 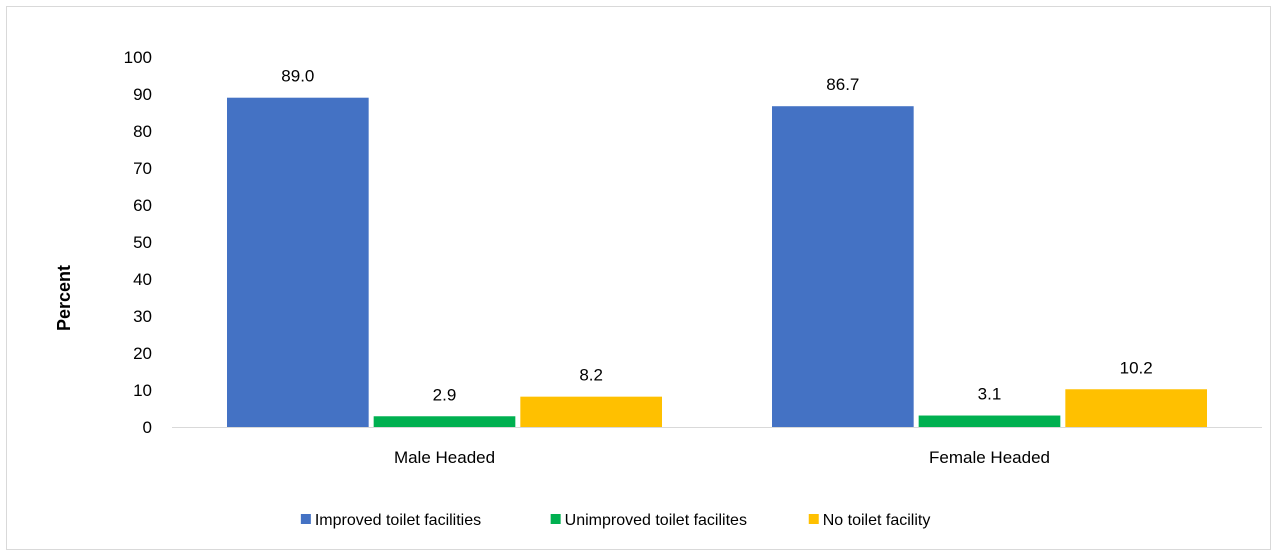 What do you see at coordinates (142, 242) in the screenshot?
I see `y-tick-label: 50` at bounding box center [142, 242].